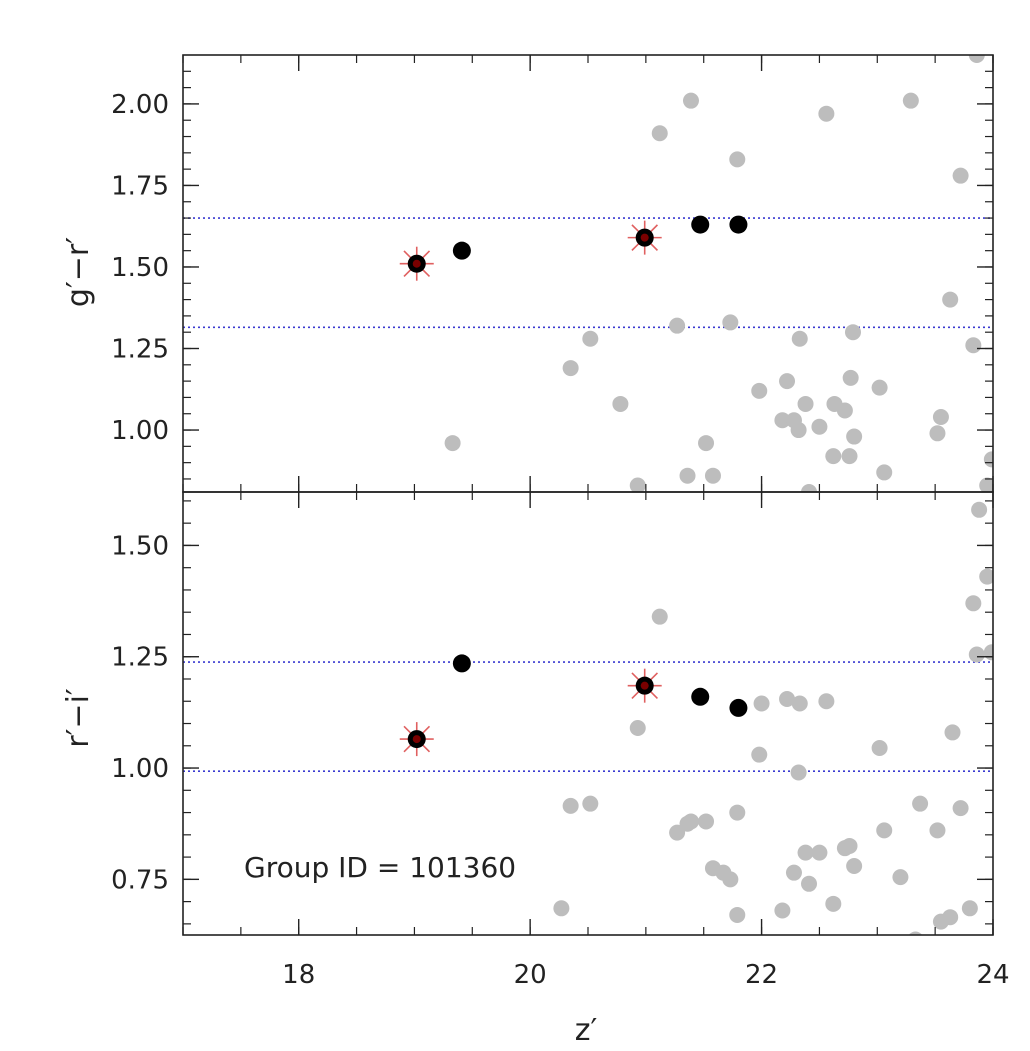 The image size is (1030, 1051). Describe the element at coordinates (140, 268) in the screenshot. I see `y-tick-label-top-2: 1.50` at that location.